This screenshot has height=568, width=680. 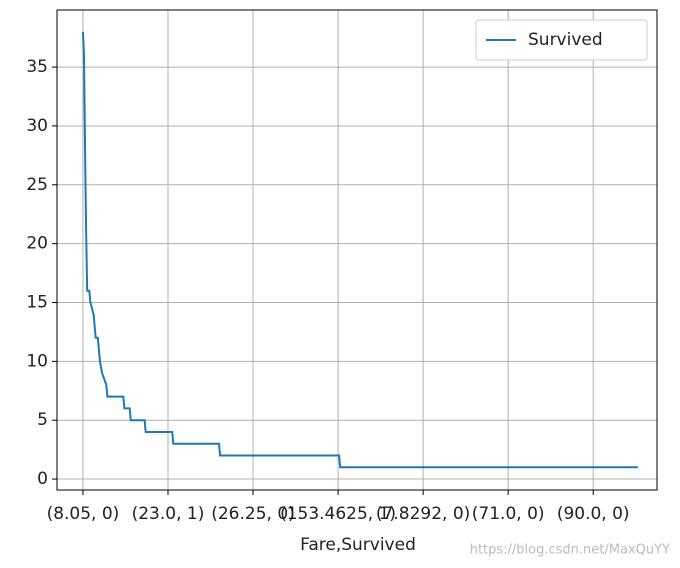 What do you see at coordinates (37, 302) in the screenshot?
I see `y-tick-label: 15` at bounding box center [37, 302].